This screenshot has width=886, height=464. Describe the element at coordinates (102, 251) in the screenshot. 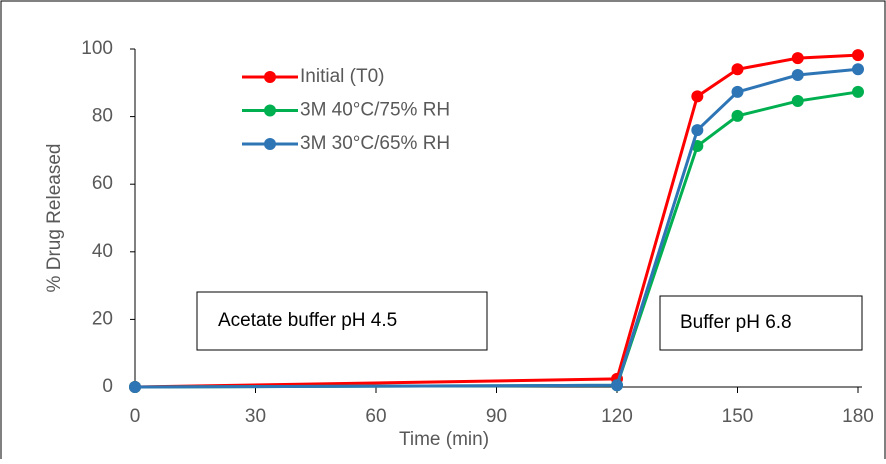

I see `y-tick-label: 40` at that location.